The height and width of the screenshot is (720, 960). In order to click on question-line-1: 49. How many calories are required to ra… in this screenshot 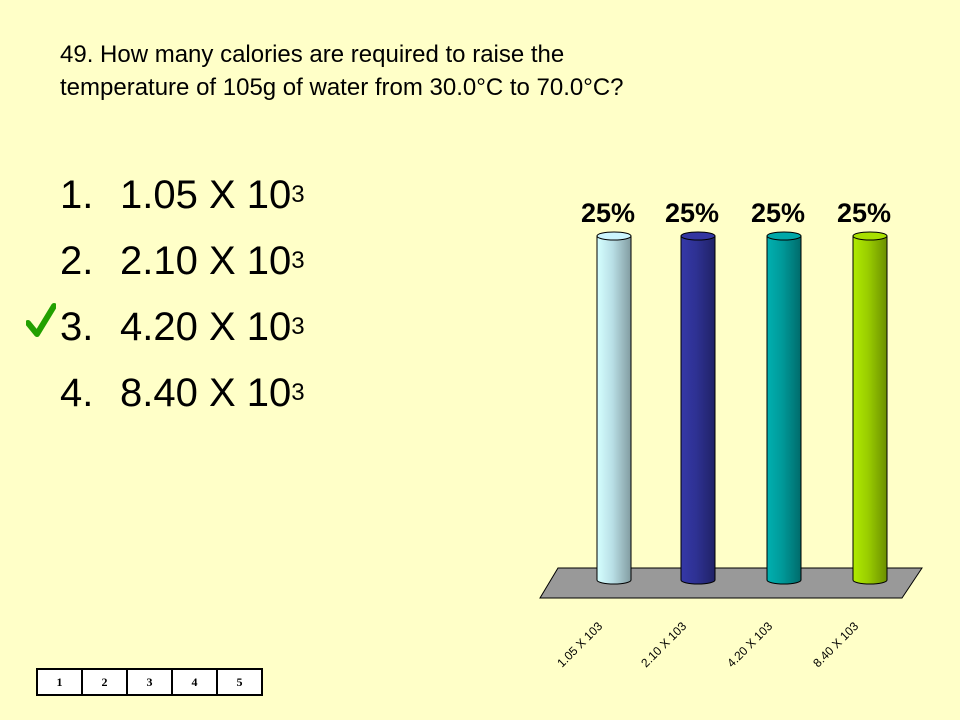, I will do `click(312, 54)`.